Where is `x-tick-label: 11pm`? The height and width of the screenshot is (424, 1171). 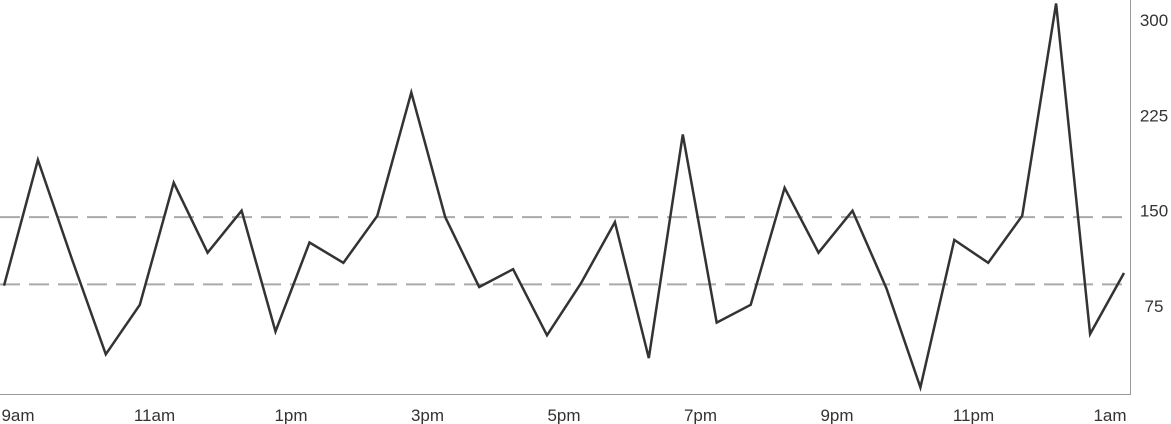 x-tick-label: 11pm is located at coordinates (973, 415).